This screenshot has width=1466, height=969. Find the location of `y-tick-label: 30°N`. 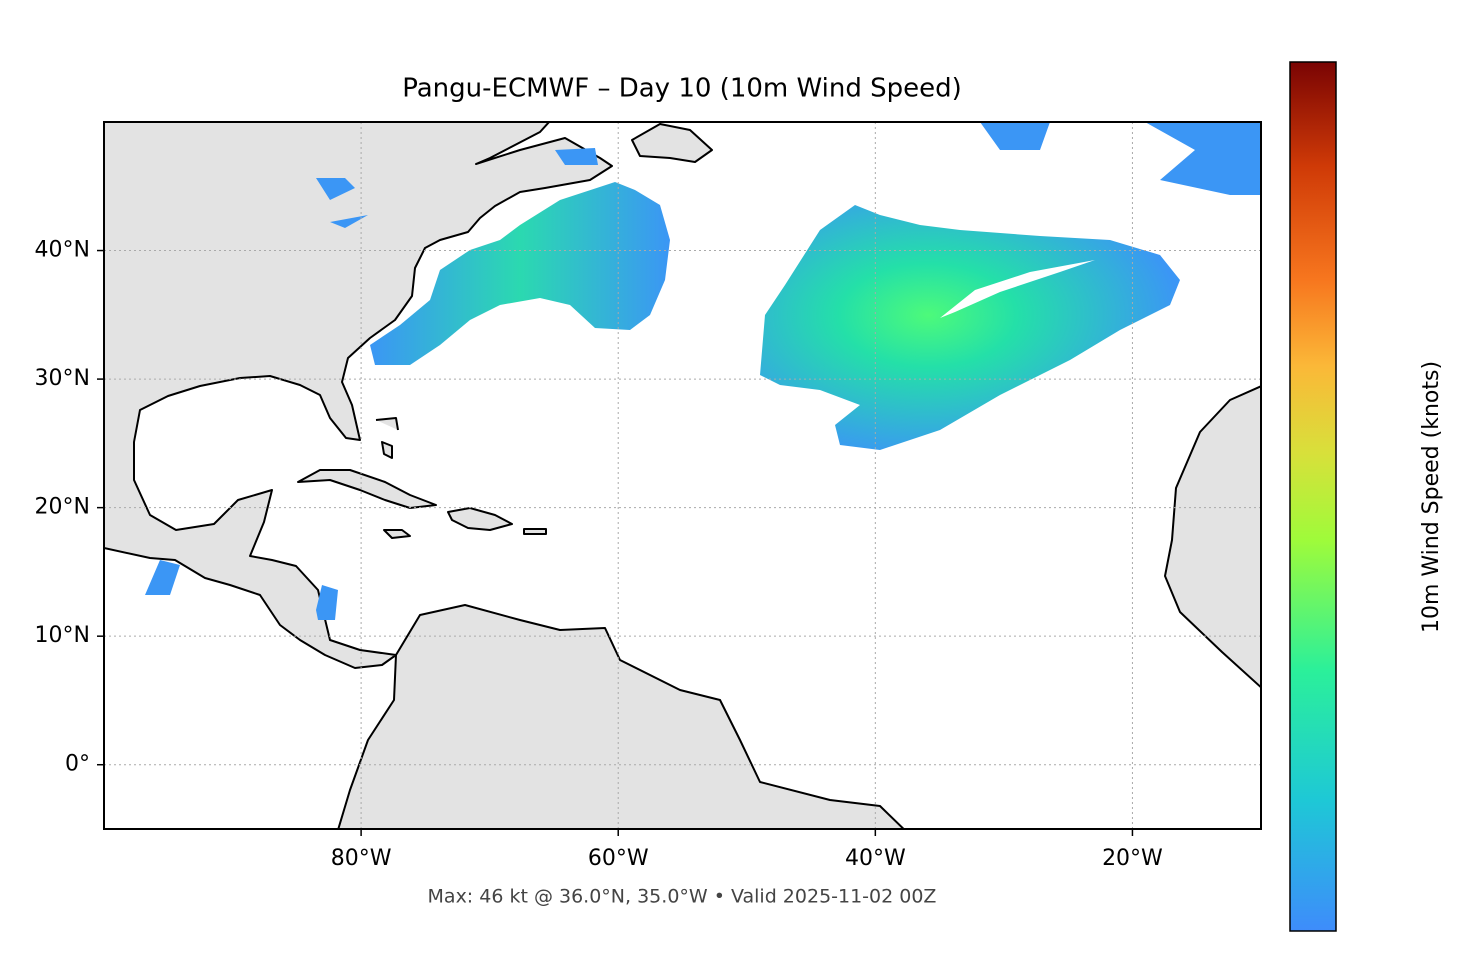

y-tick-label: 30°N is located at coordinates (62, 378).